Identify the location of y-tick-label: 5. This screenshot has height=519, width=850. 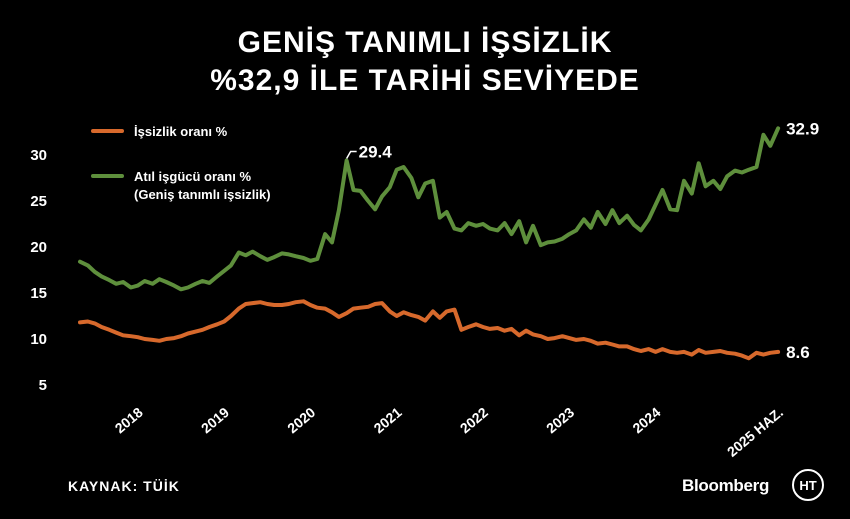
(43, 385).